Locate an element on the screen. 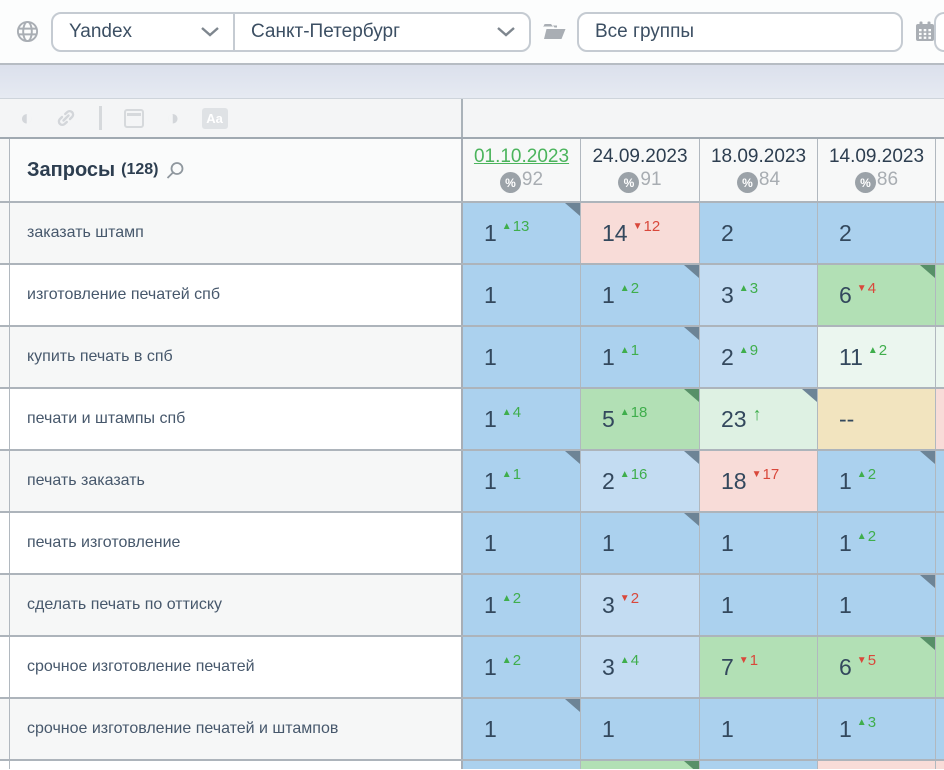  clipped-control is located at coordinates (939, 32).